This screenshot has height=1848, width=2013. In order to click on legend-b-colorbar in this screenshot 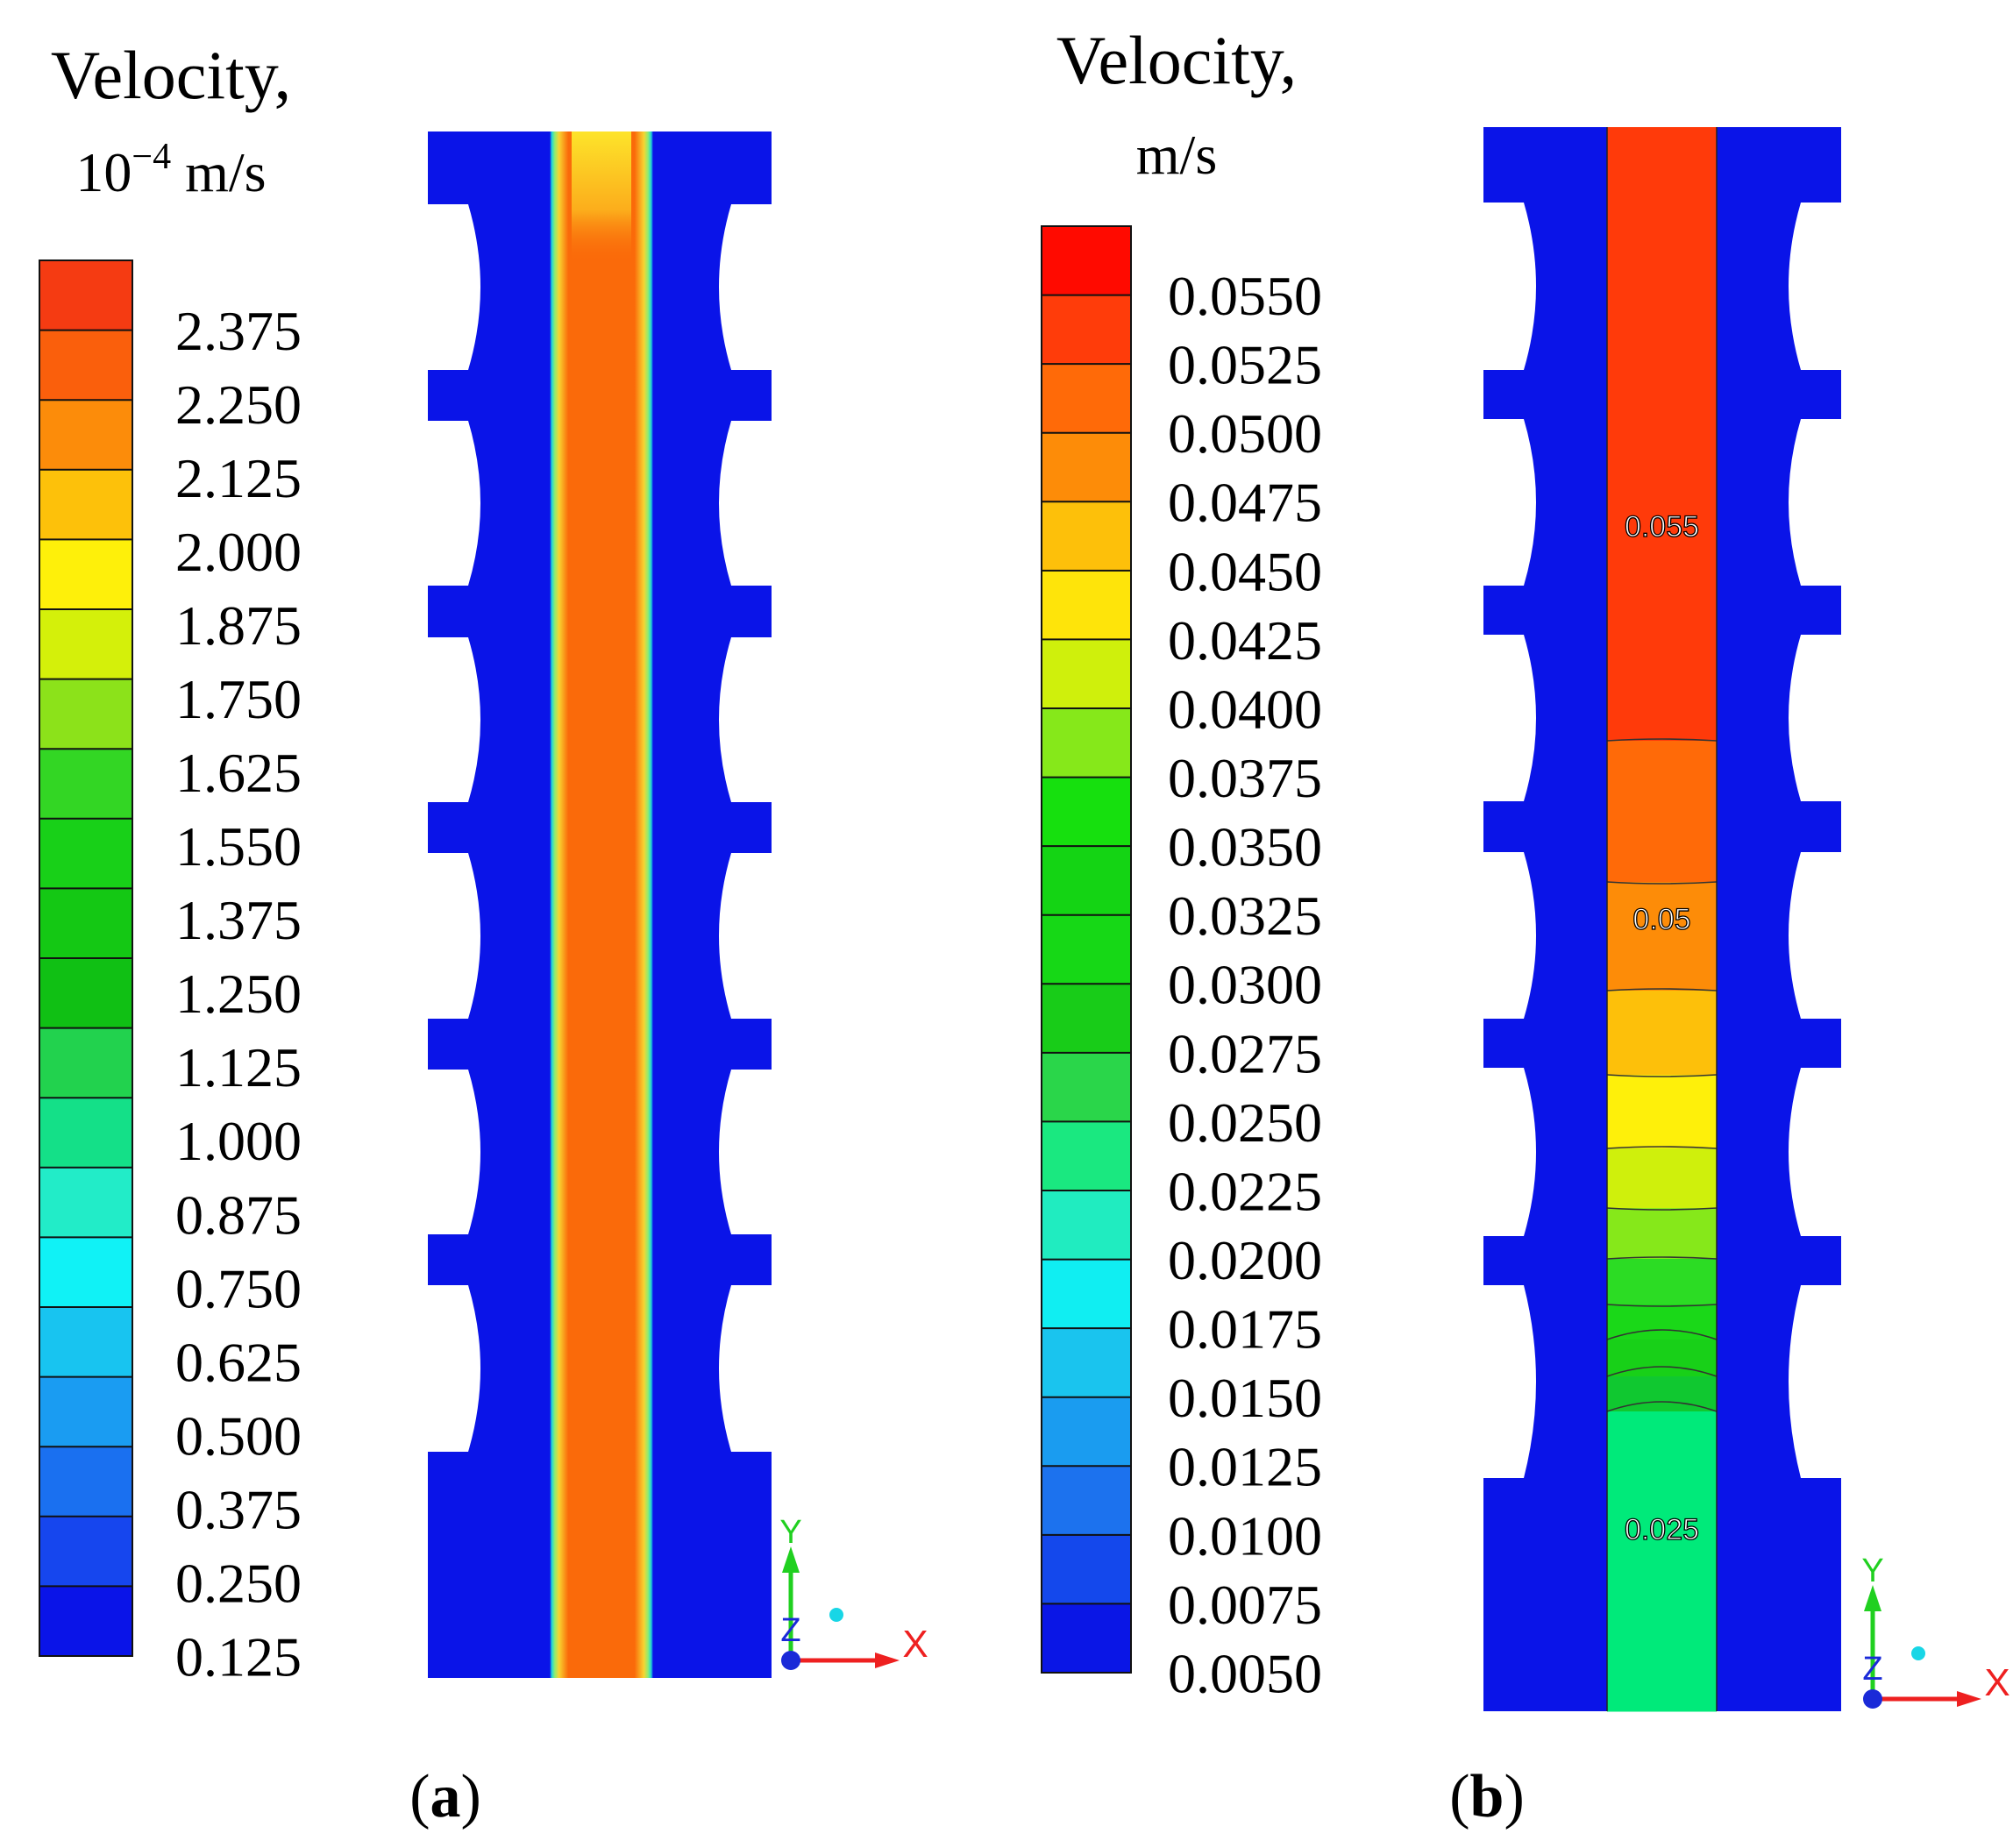, I will do `click(1086, 949)`.